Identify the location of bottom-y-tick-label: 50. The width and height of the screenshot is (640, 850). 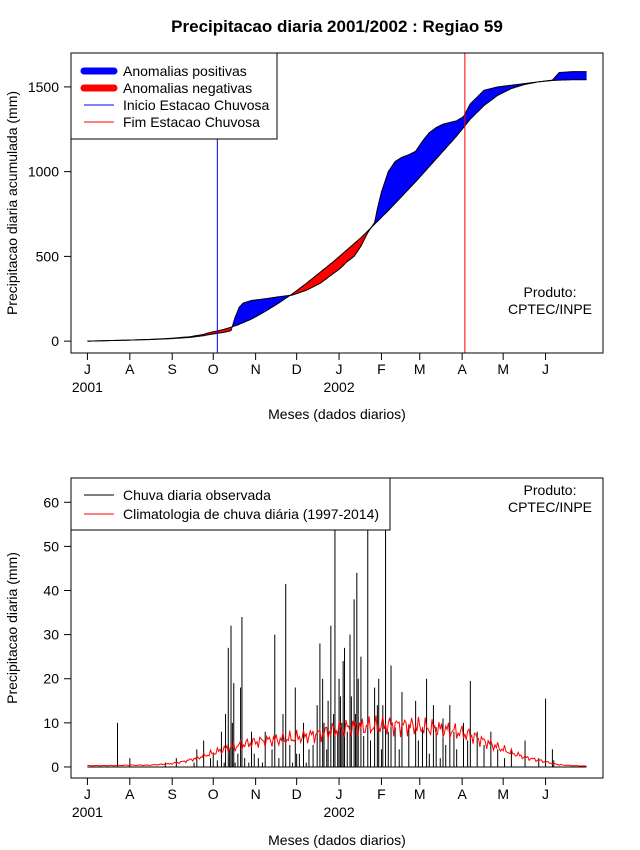
(51, 546).